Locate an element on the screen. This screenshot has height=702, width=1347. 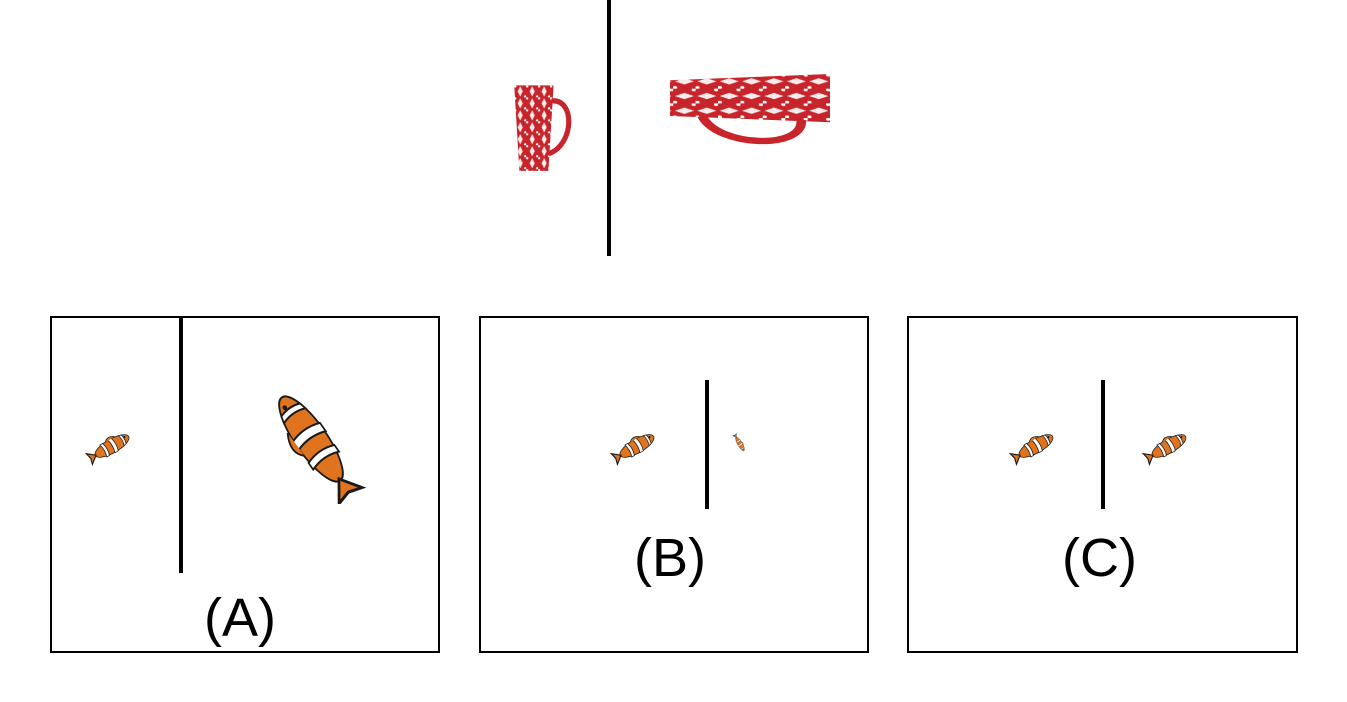
option-b-label: (B) is located at coordinates (670, 558).